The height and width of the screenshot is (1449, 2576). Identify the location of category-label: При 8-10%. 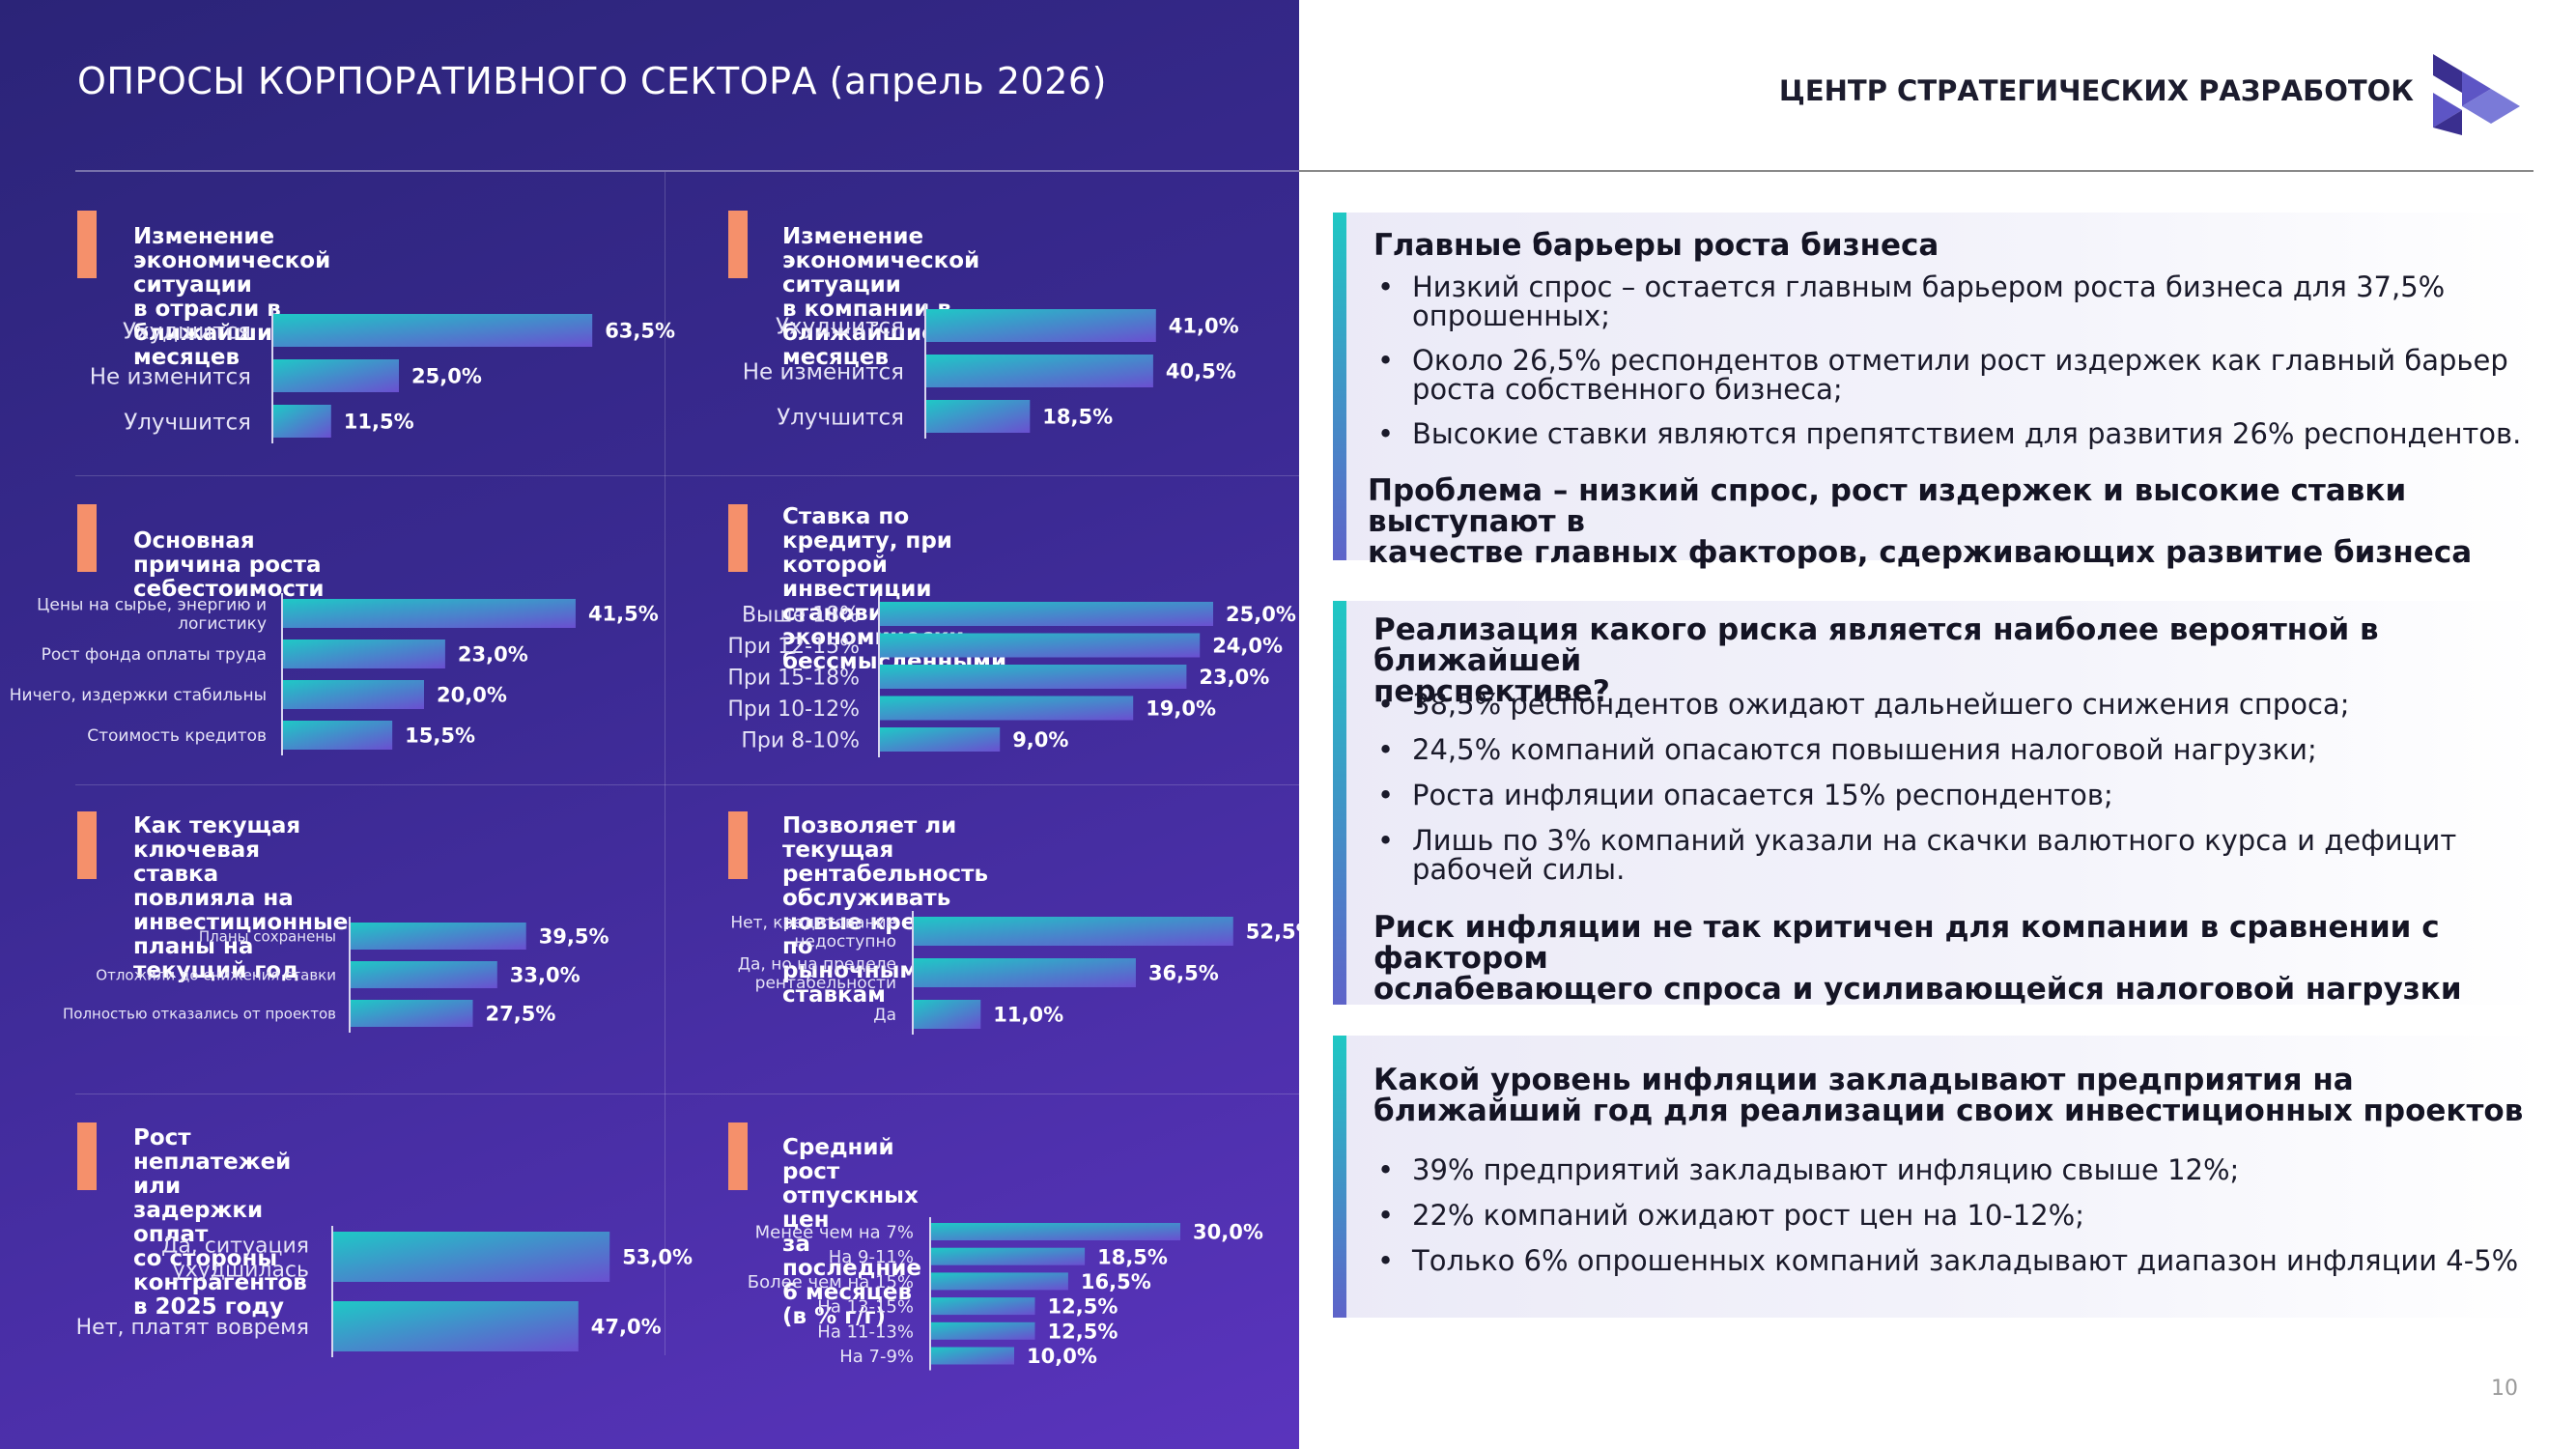
(800, 740).